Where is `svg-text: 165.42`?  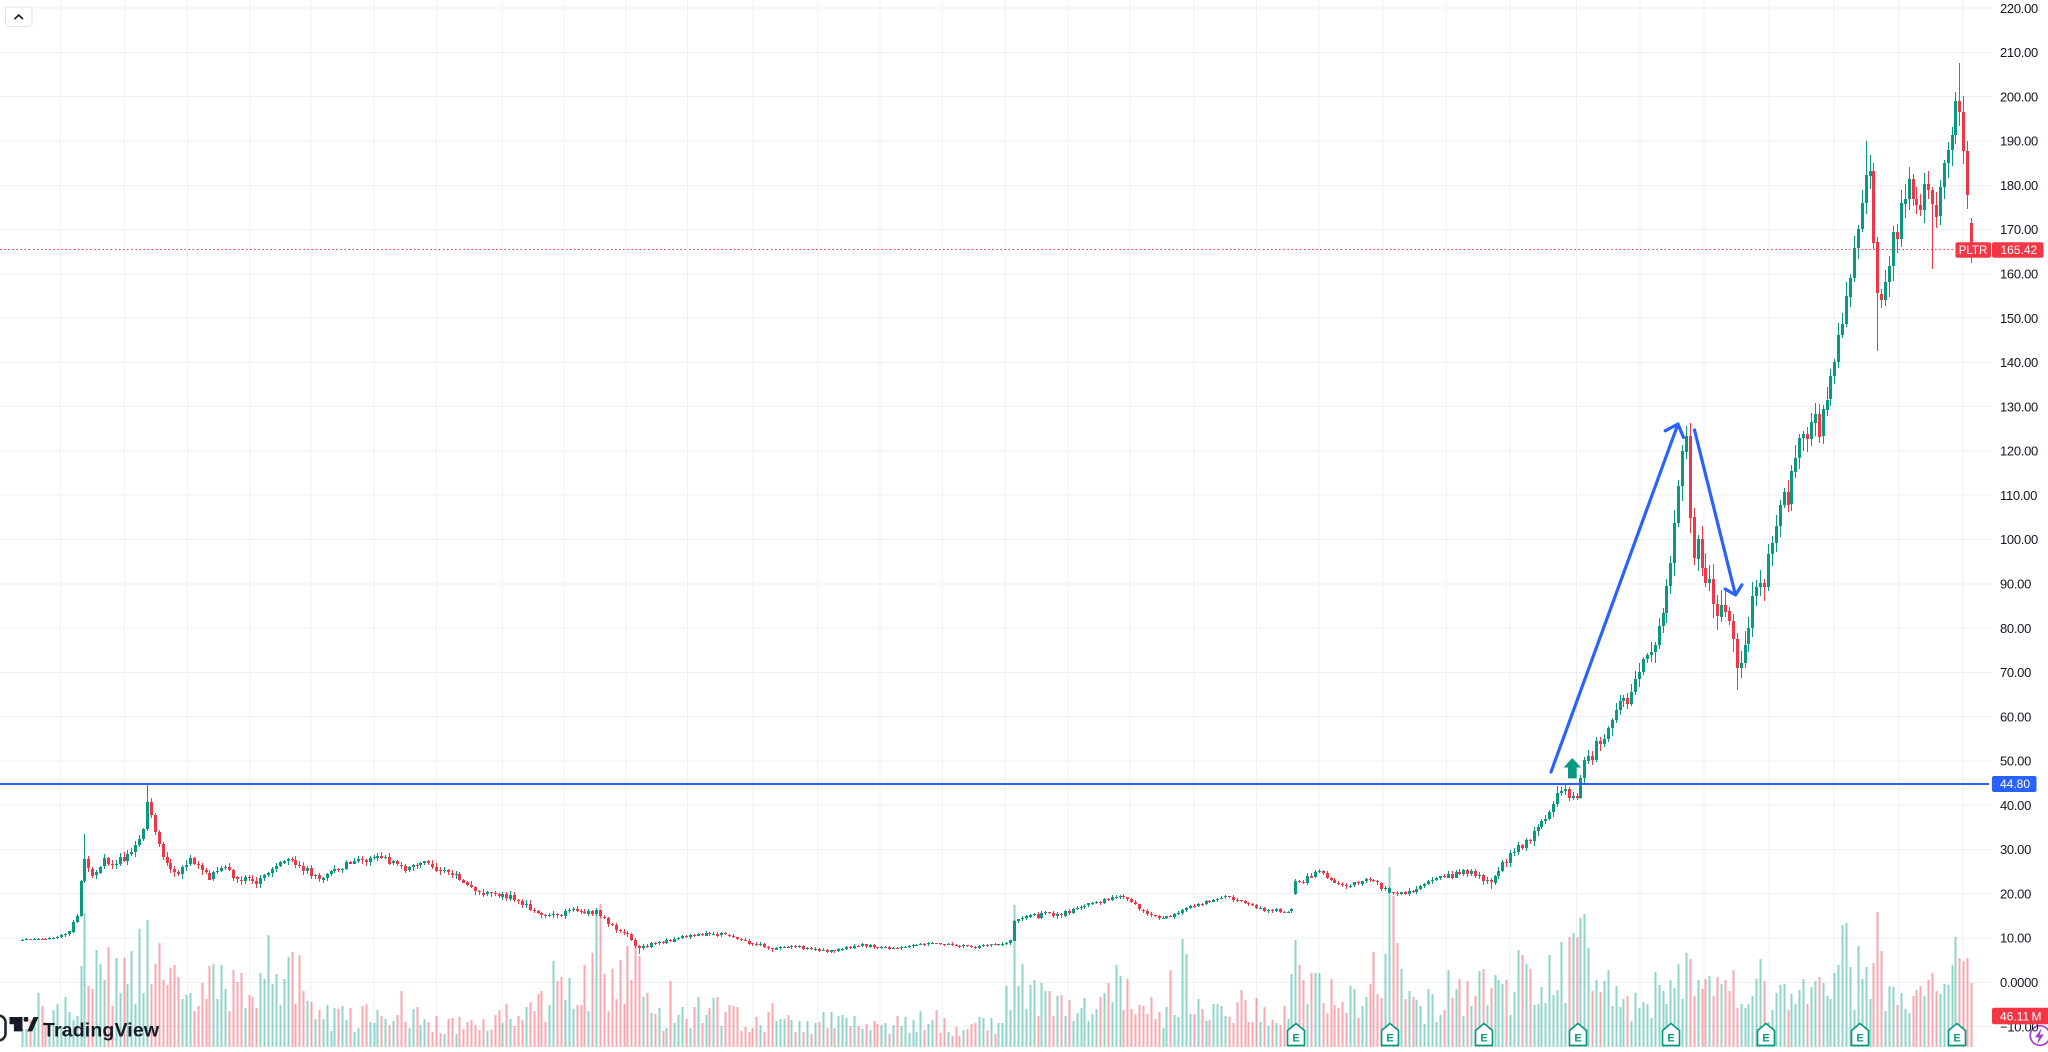
svg-text: 165.42 is located at coordinates (2019, 250).